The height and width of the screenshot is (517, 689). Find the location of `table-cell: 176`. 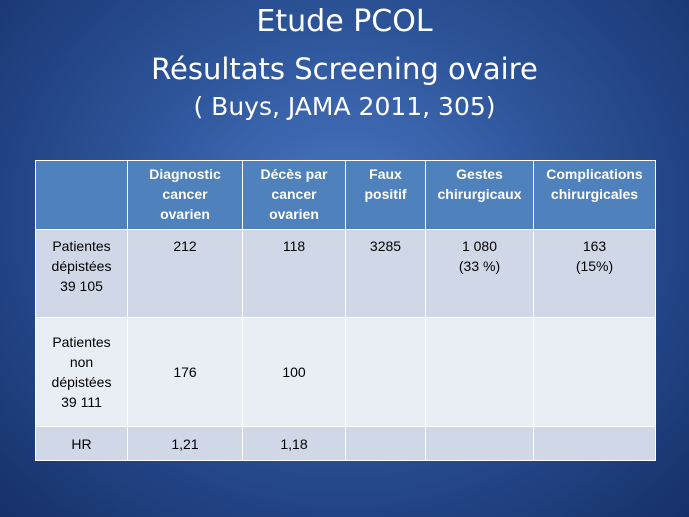

table-cell: 176 is located at coordinates (185, 372).